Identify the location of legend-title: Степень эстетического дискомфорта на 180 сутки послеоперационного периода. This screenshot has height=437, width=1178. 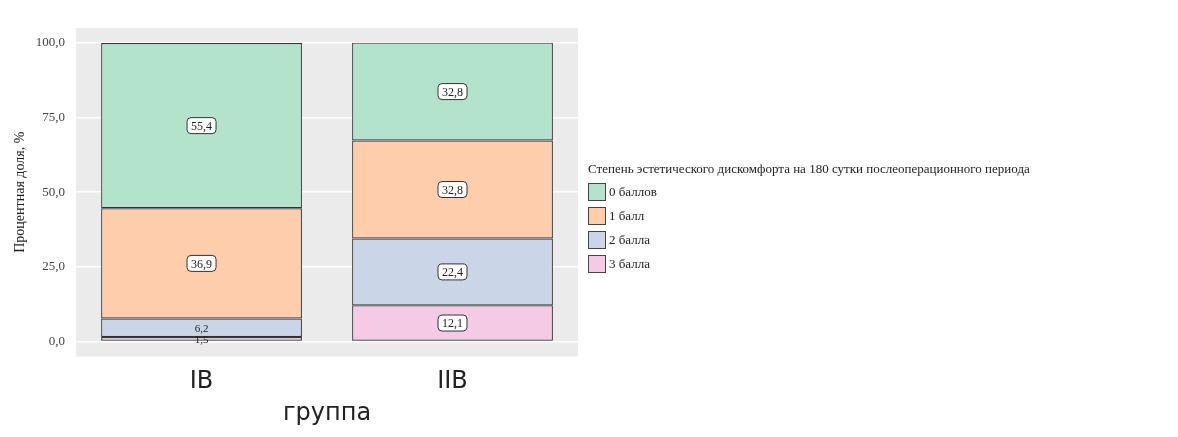
(809, 168).